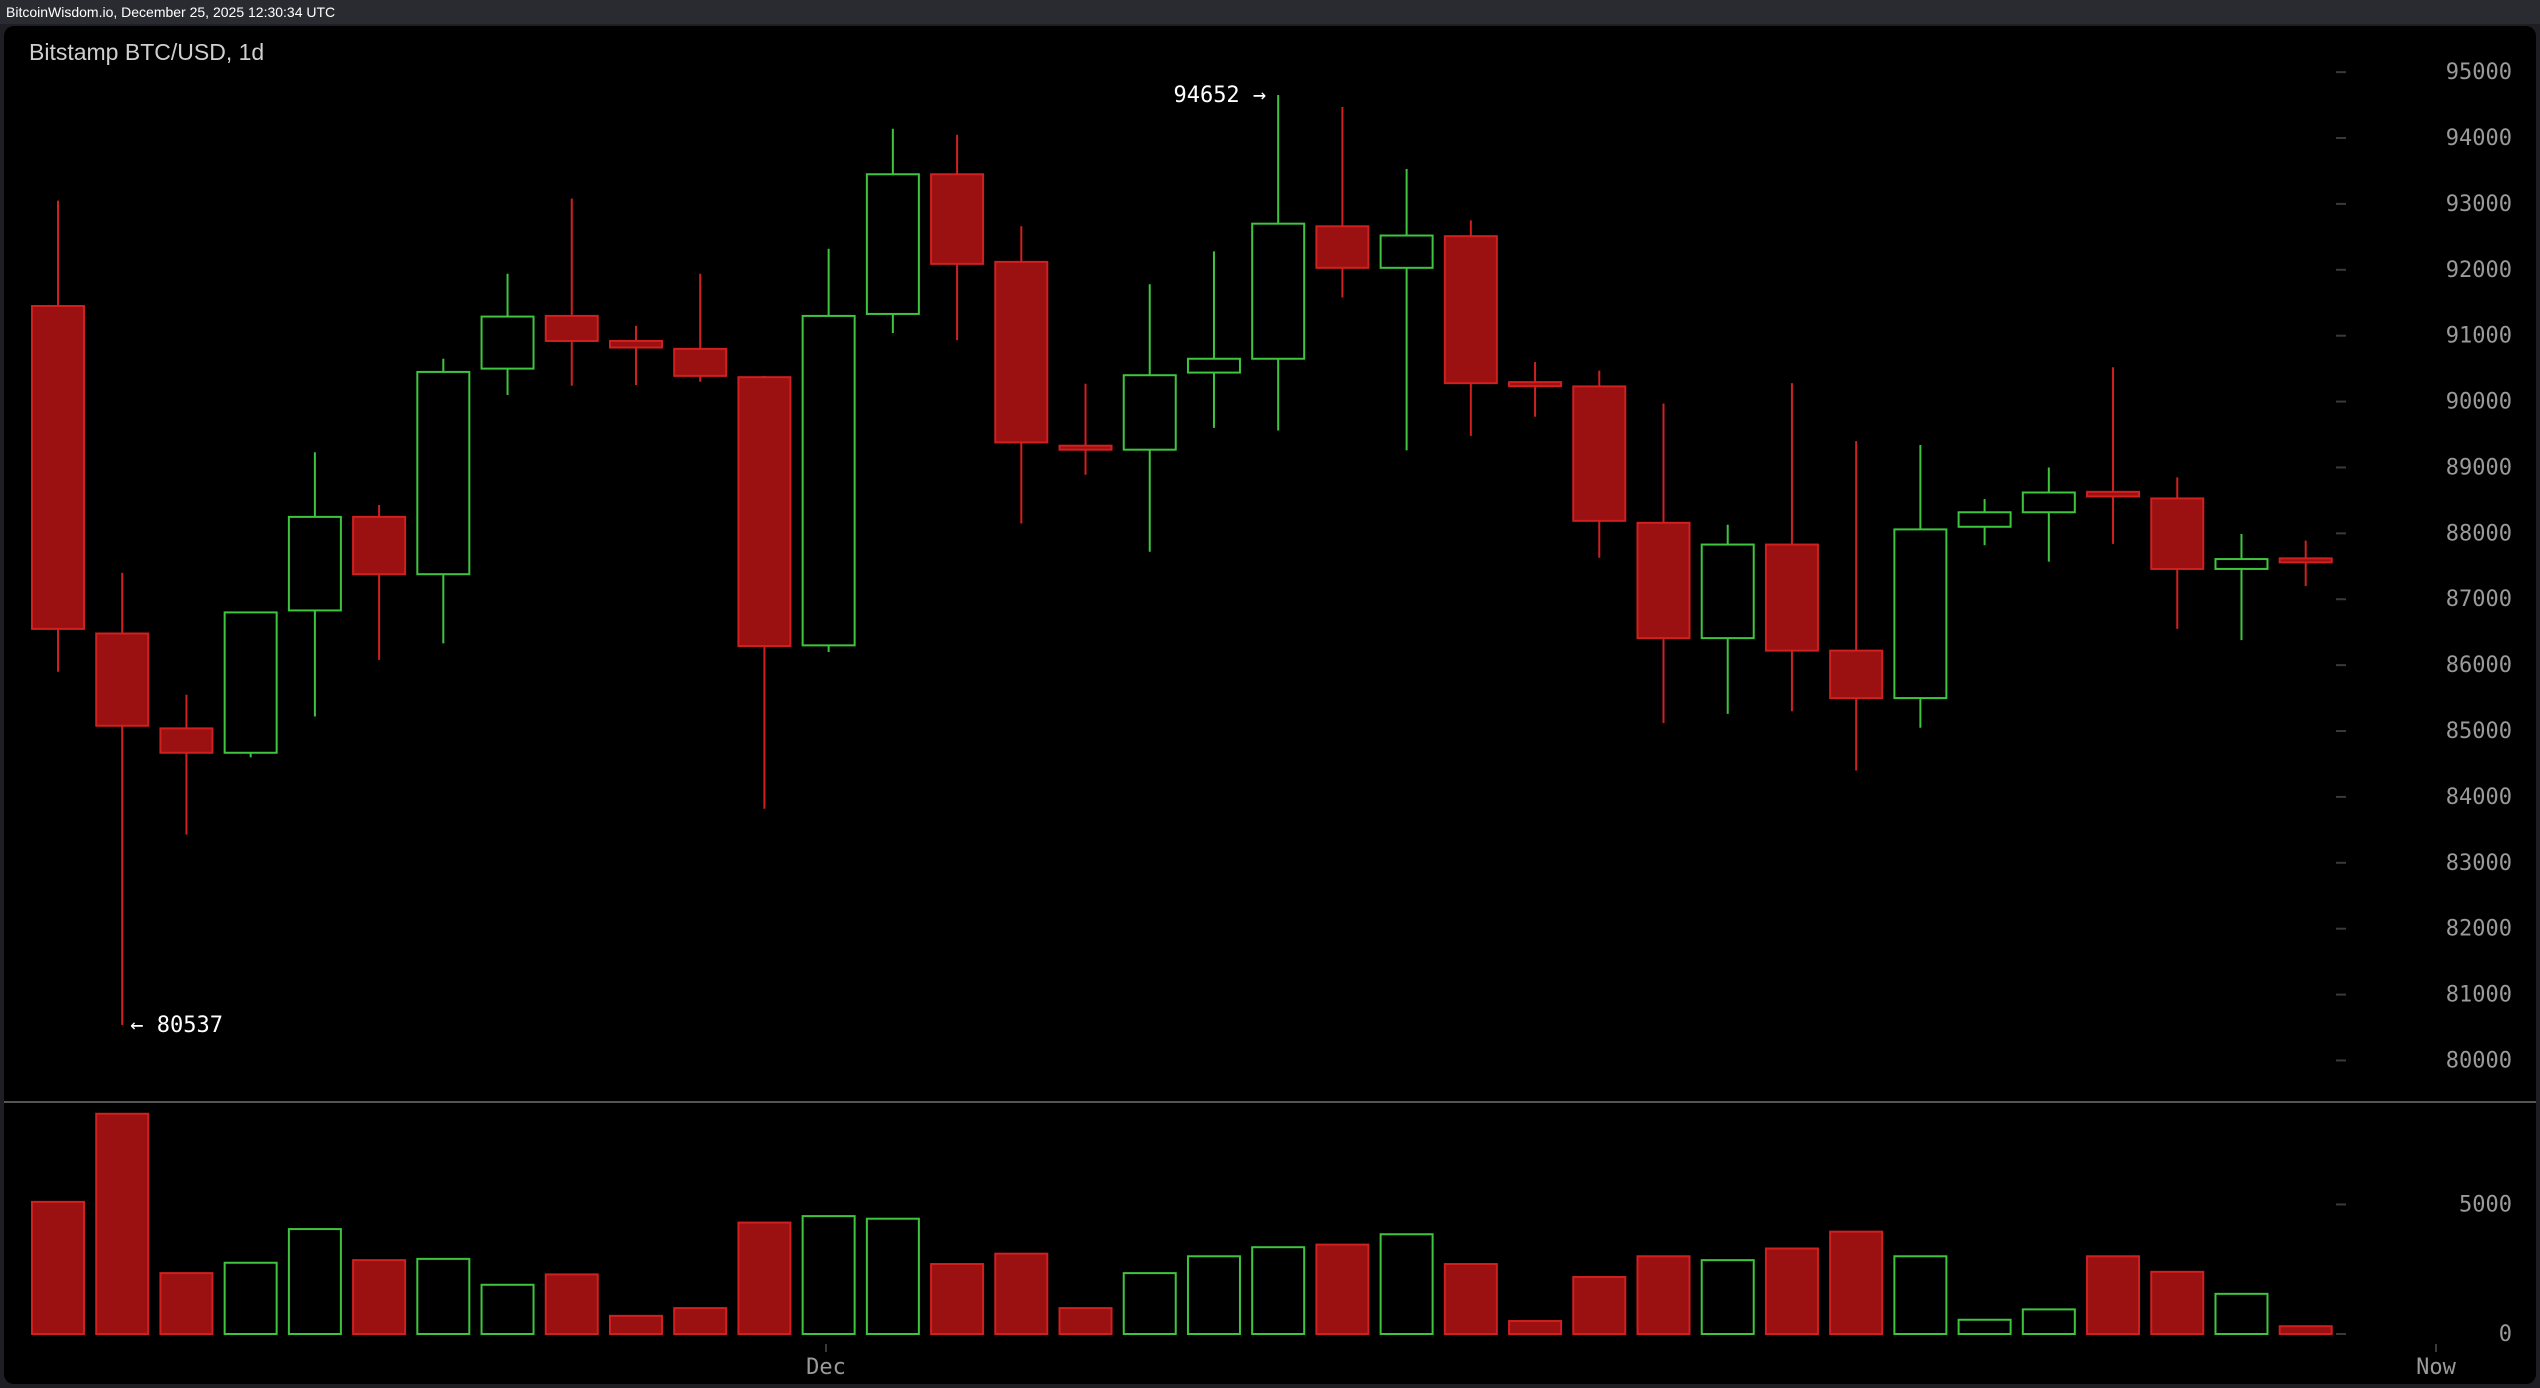  I want to click on price-tick-label: 87000, so click(2479, 599).